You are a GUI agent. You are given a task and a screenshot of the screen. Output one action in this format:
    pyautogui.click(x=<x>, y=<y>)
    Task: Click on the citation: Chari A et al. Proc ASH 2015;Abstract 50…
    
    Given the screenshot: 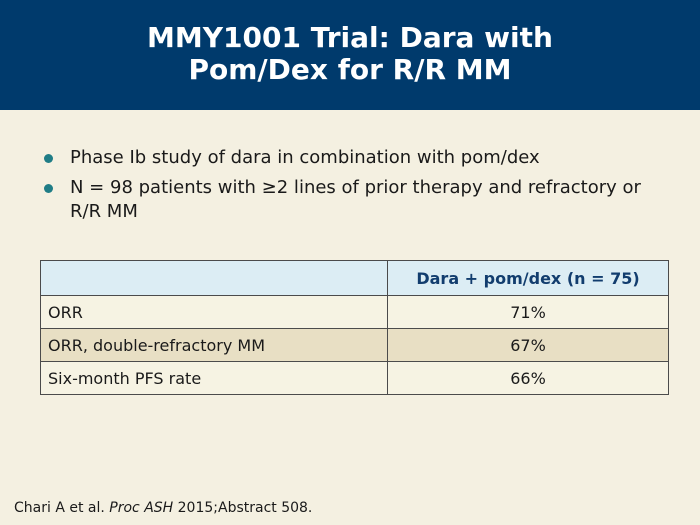 What is the action you would take?
    pyautogui.click(x=163, y=508)
    